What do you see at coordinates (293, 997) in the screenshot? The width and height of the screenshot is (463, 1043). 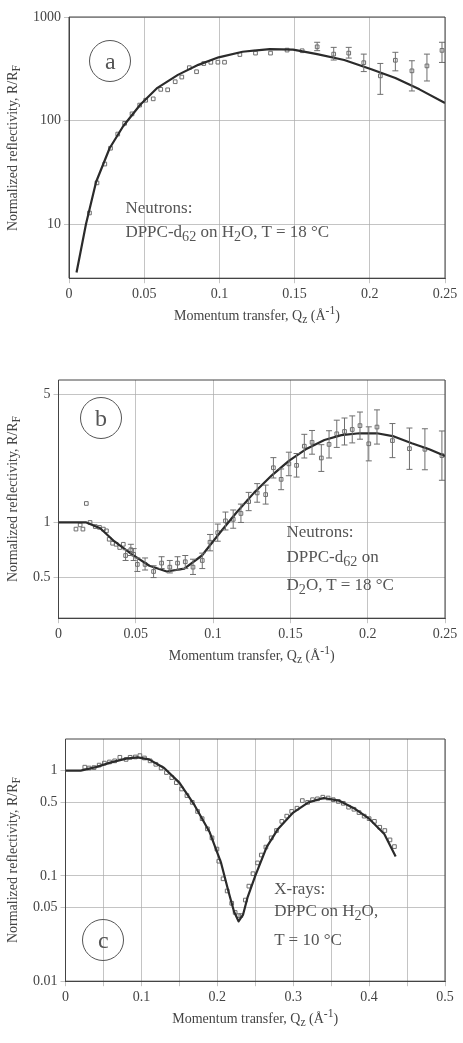 I see `x-tick-label: 0.3` at bounding box center [293, 997].